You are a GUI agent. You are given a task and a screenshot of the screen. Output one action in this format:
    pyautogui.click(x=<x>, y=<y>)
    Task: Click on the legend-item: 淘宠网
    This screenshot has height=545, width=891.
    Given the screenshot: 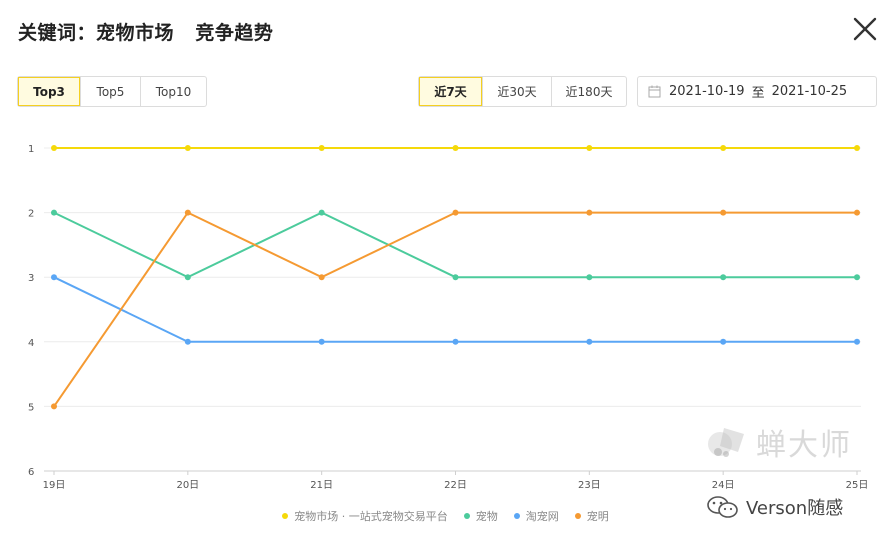 What is the action you would take?
    pyautogui.click(x=536, y=516)
    